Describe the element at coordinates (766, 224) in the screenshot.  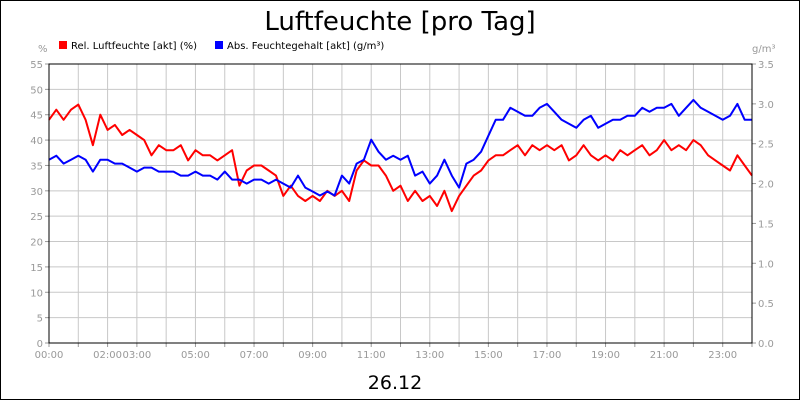
I see `y-right-tick-label: 1.5` at that location.